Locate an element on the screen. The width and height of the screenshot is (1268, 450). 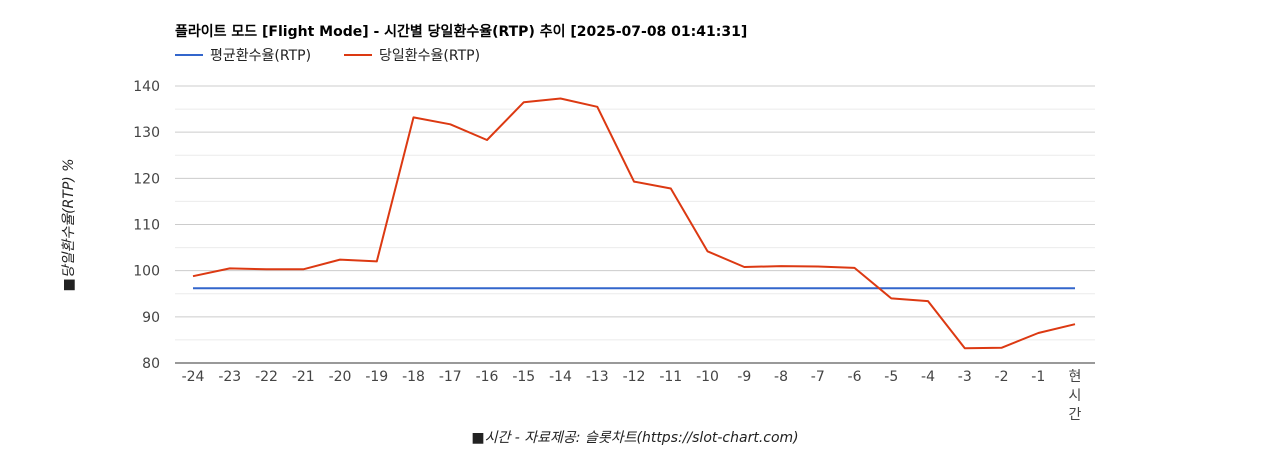
x-tick-label: -14 is located at coordinates (560, 377).